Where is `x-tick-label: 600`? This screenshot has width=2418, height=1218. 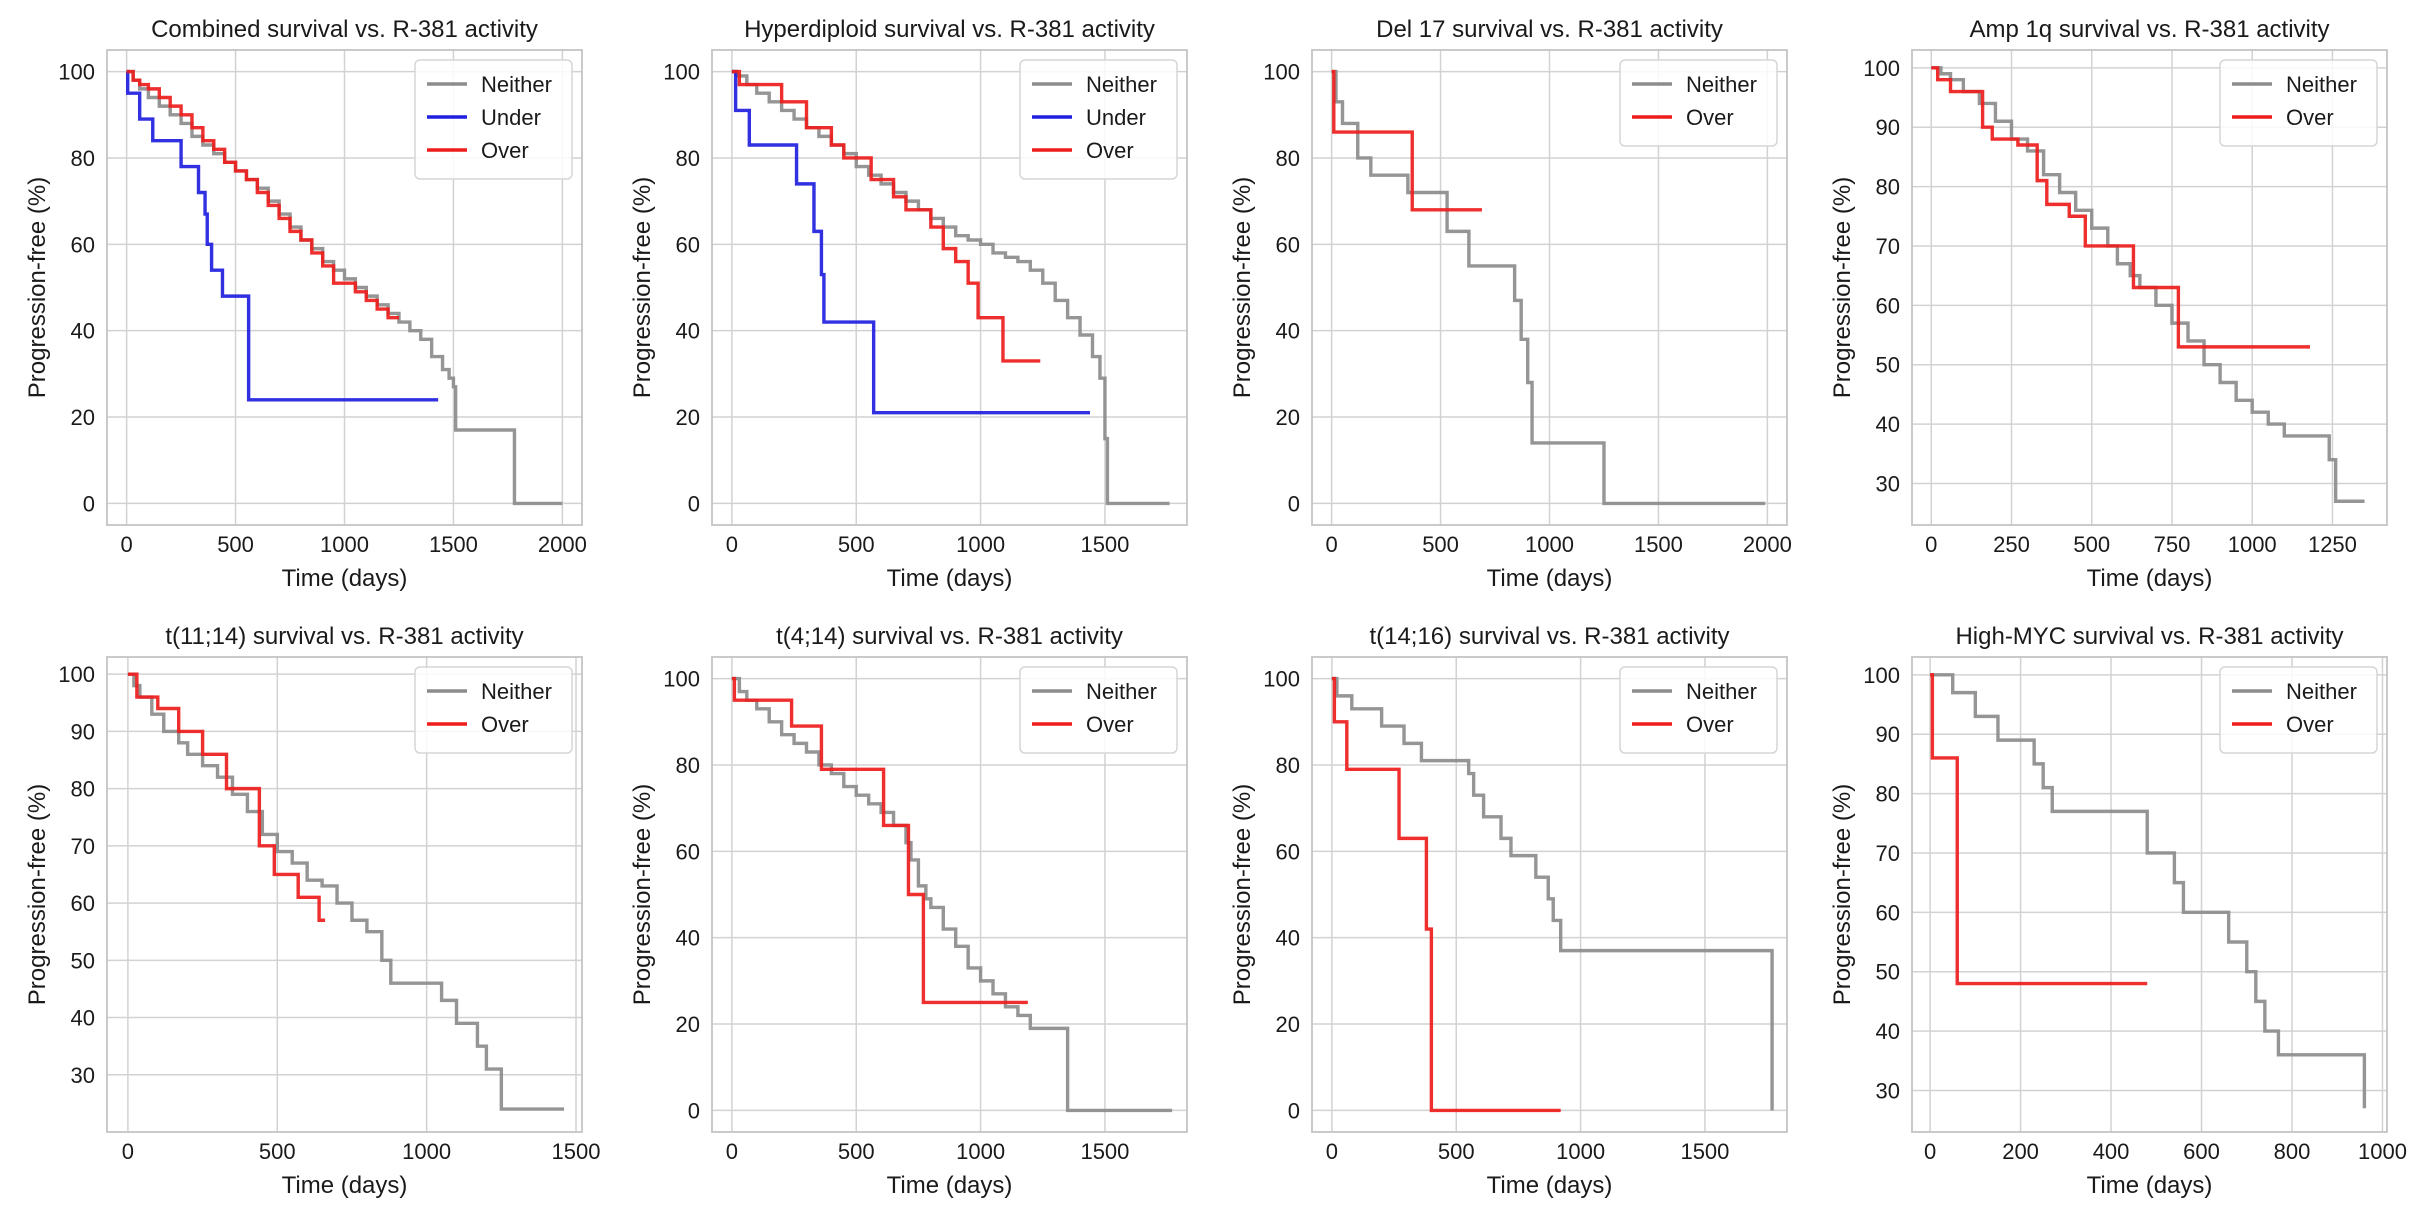
x-tick-label: 600 is located at coordinates (2201, 1151).